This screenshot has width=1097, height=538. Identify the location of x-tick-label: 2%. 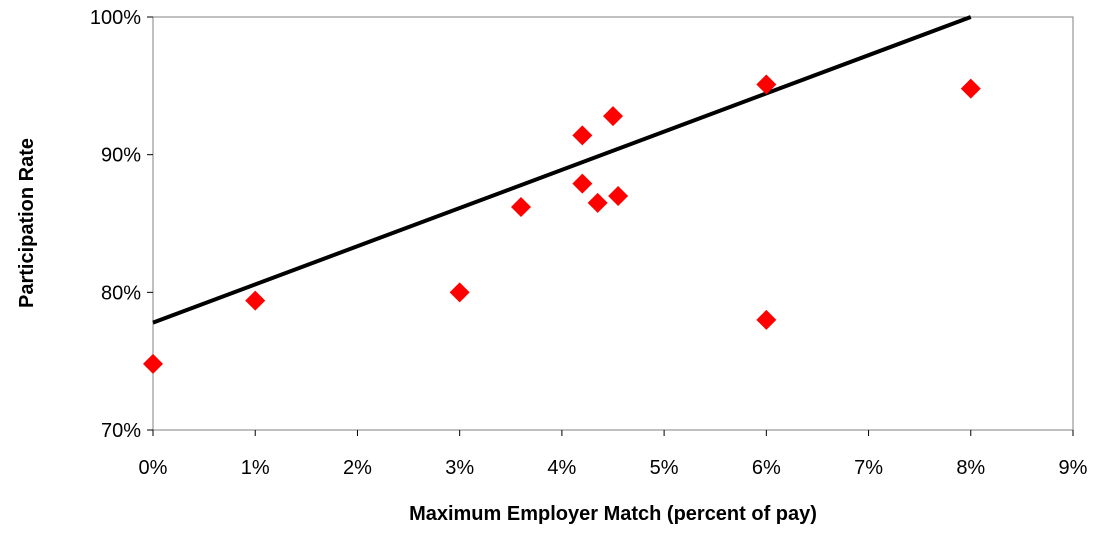
(357, 468).